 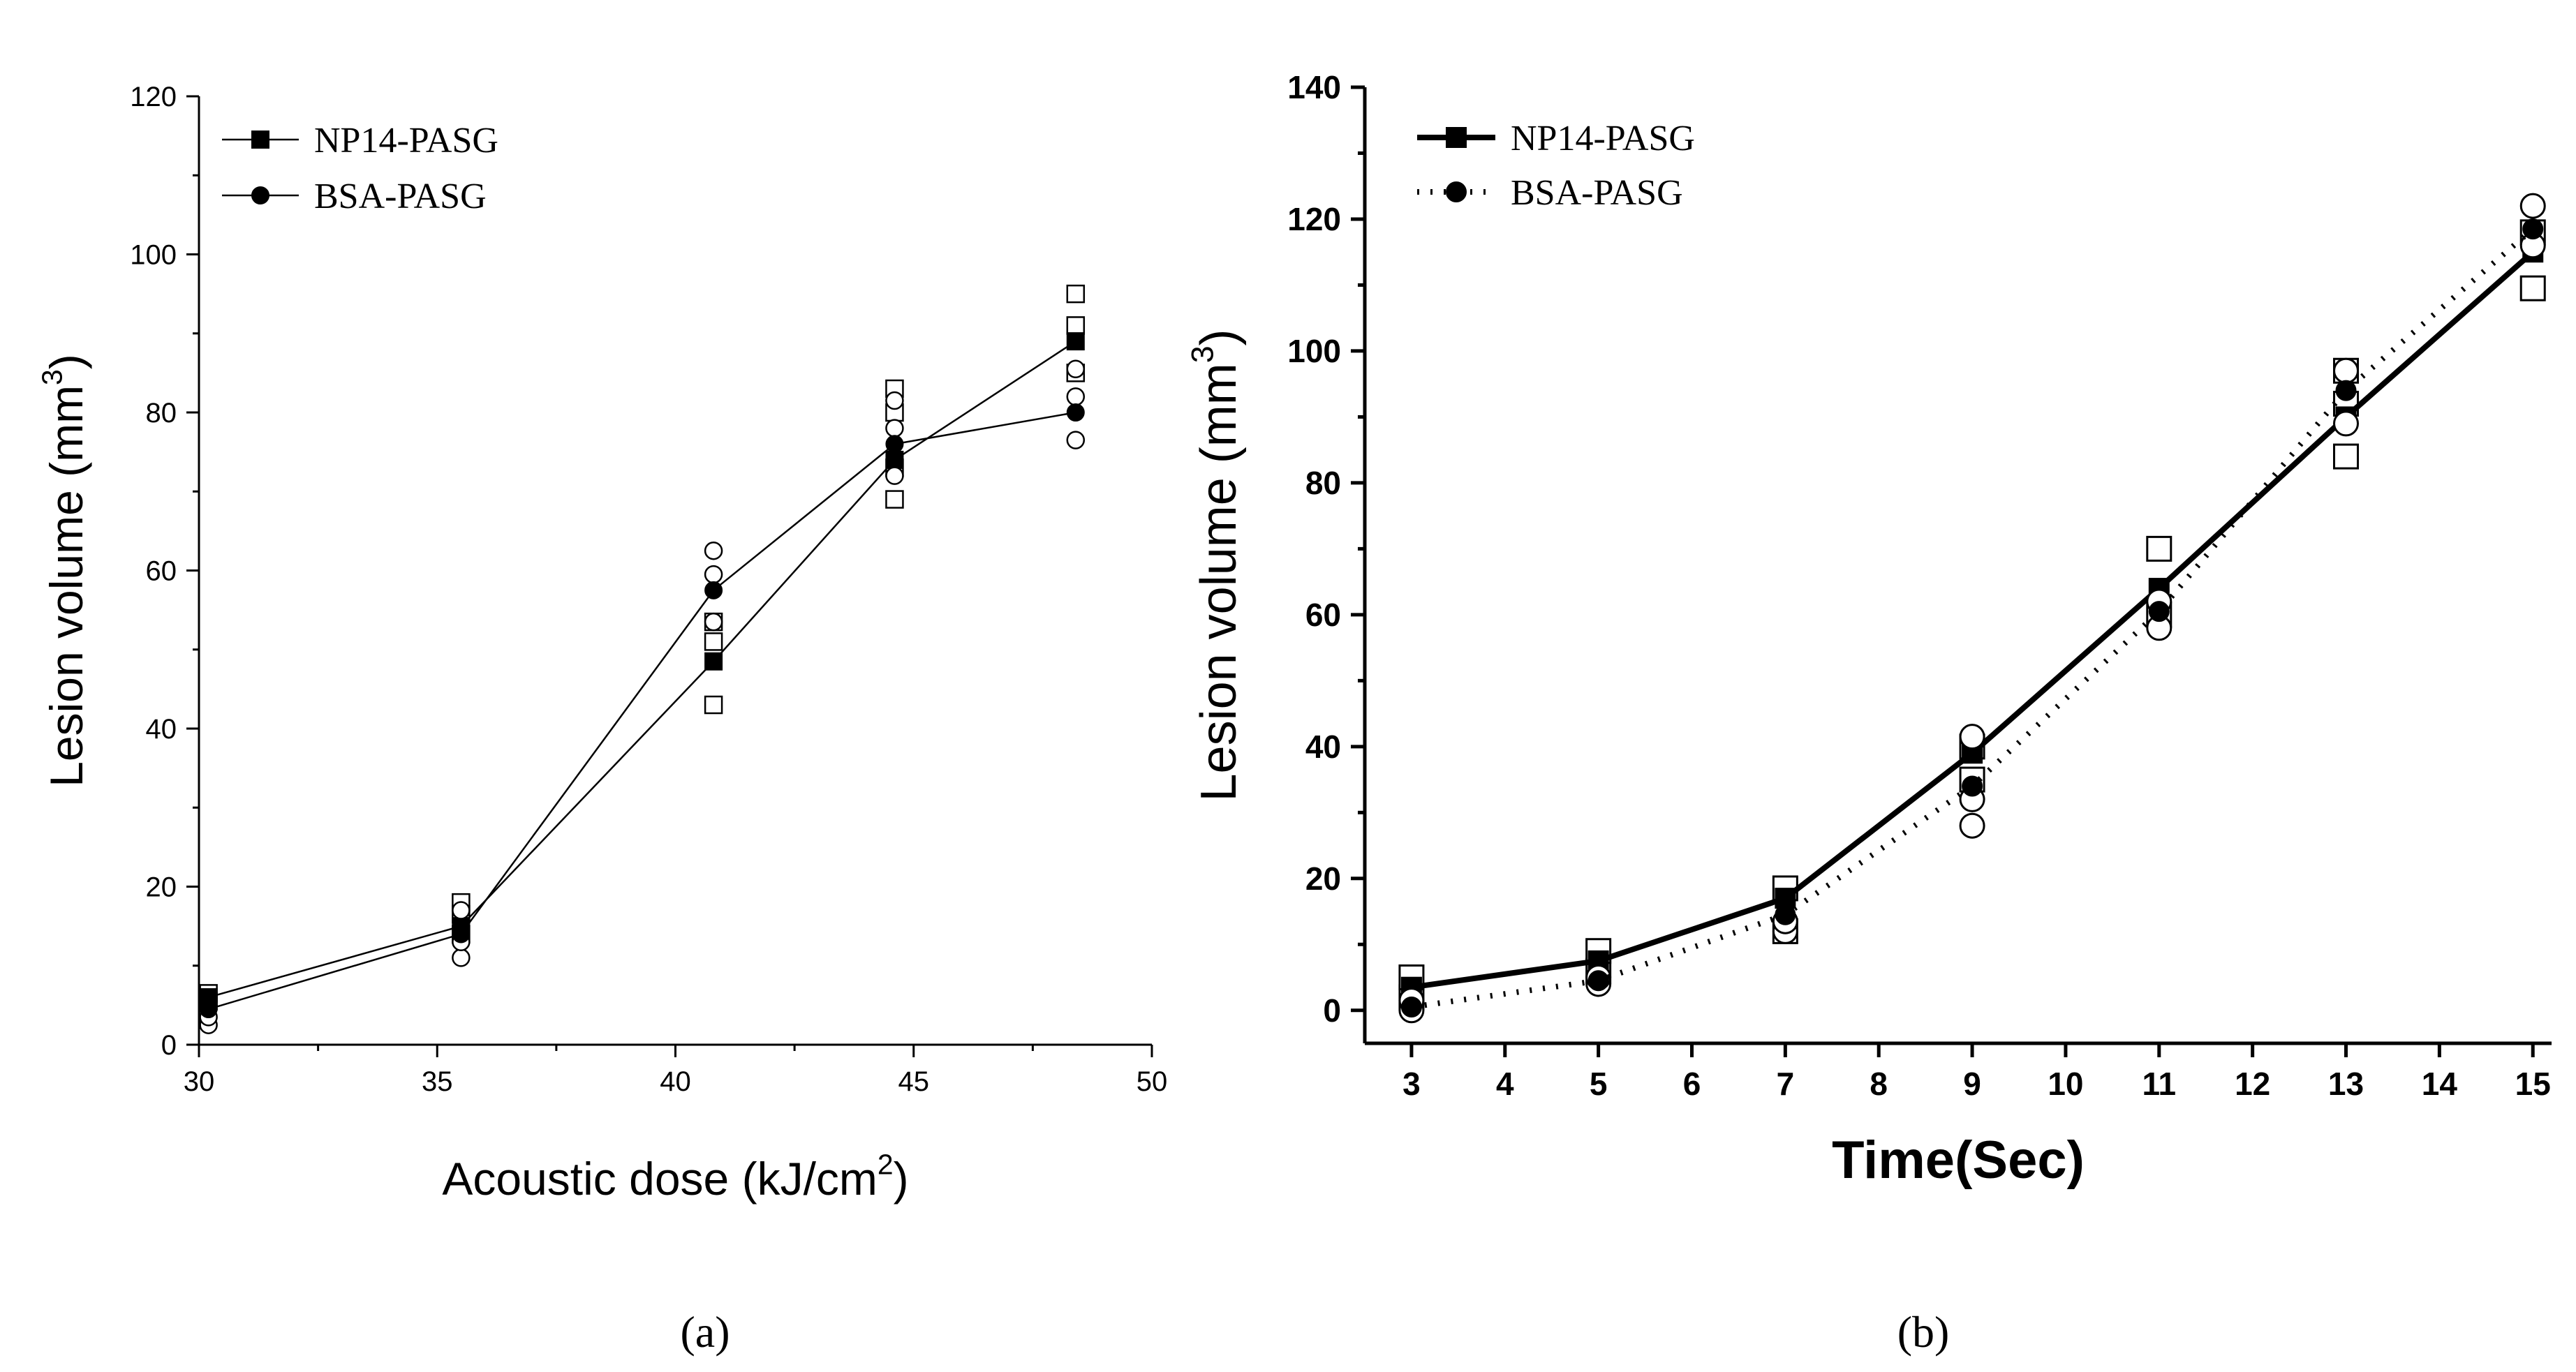 What do you see at coordinates (1456, 191) in the screenshot?
I see `b-legend-marker-bsa-pasg` at bounding box center [1456, 191].